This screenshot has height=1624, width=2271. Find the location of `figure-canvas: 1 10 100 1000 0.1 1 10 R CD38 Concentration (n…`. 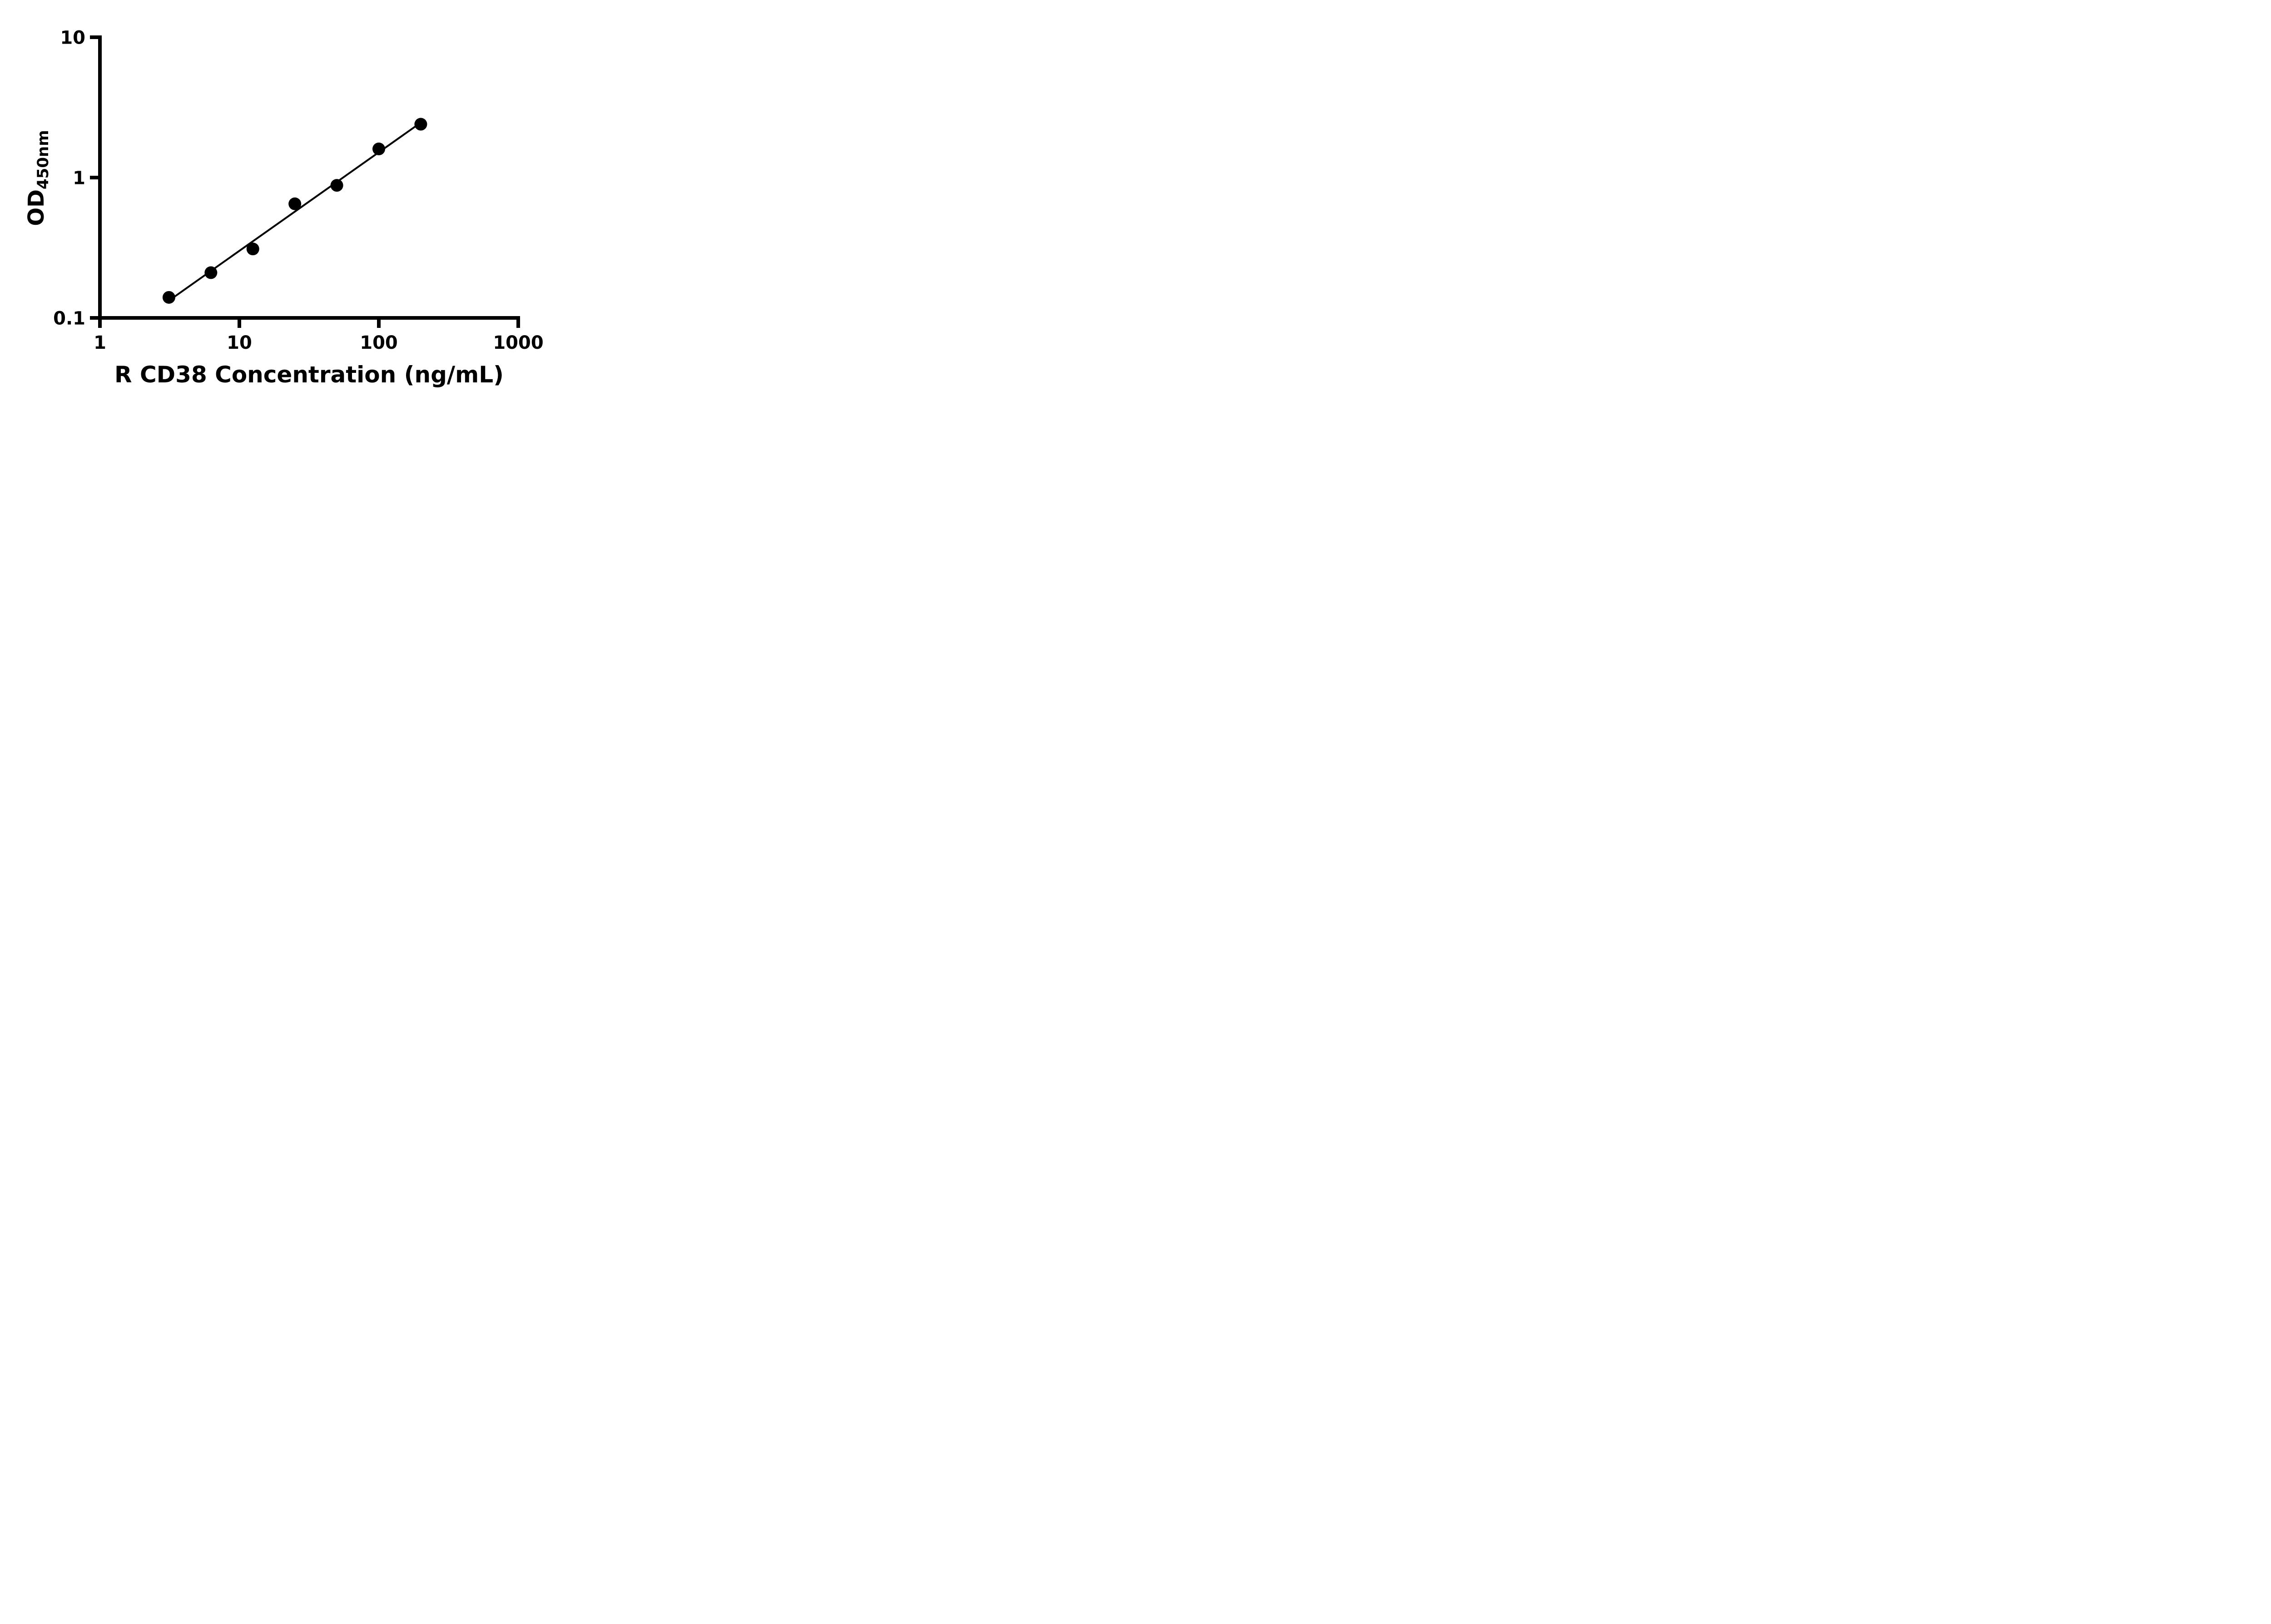

figure-canvas: 1 10 100 1000 0.1 1 10 R CD38 Concentration (n… is located at coordinates (286, 203).